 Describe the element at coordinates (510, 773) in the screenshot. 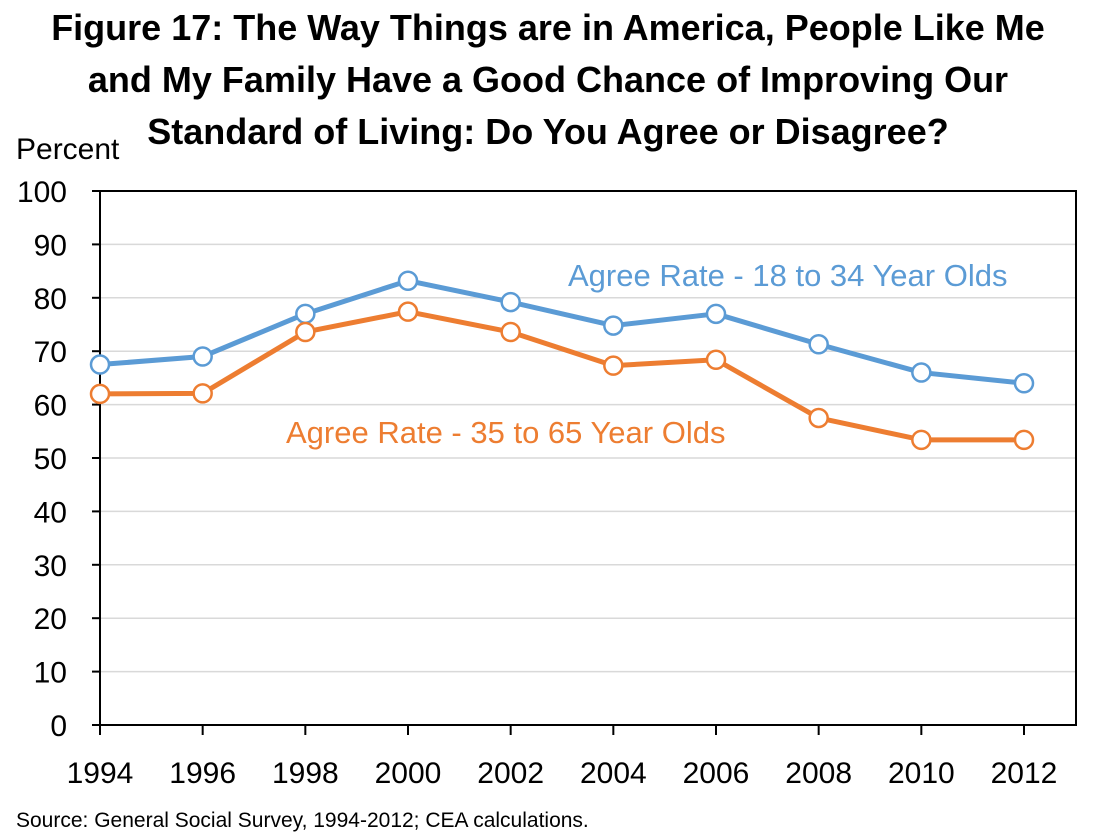

I see `x-tick-label: 2002` at that location.